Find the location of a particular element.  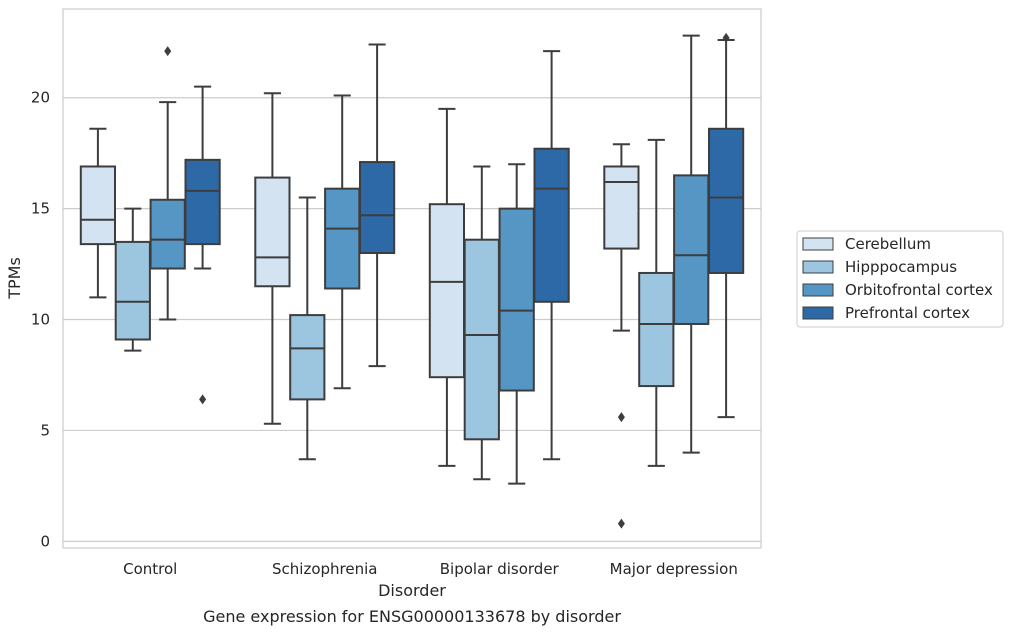

box-orbitofrontal-cortex-schizophrenia is located at coordinates (342, 242).